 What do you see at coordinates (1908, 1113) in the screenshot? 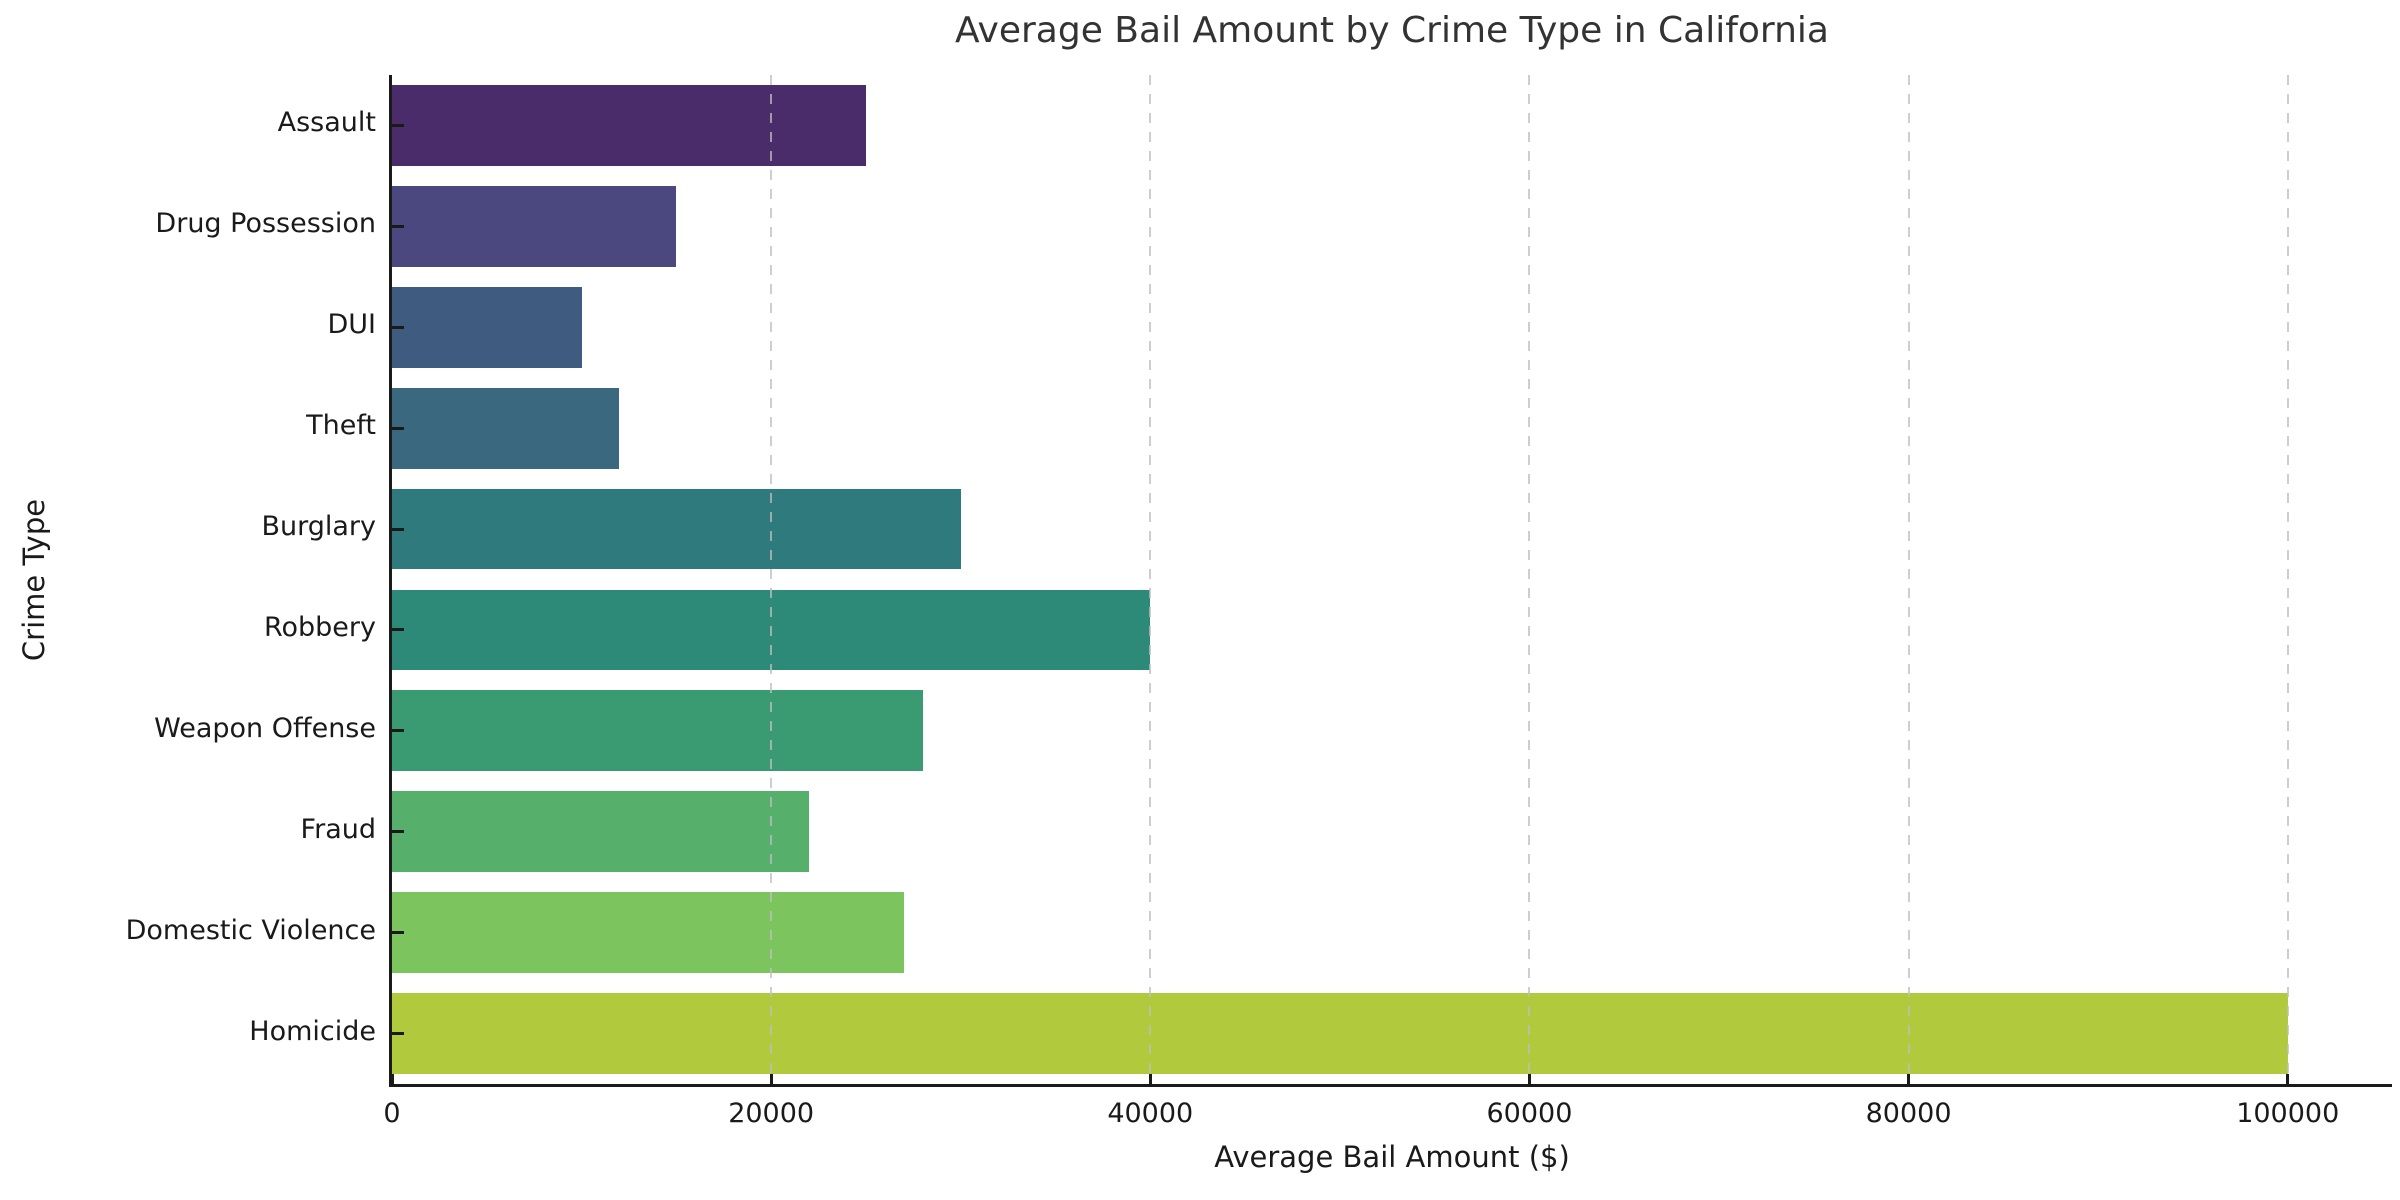
I see `x-tick-label-80000: 80000` at bounding box center [1908, 1113].